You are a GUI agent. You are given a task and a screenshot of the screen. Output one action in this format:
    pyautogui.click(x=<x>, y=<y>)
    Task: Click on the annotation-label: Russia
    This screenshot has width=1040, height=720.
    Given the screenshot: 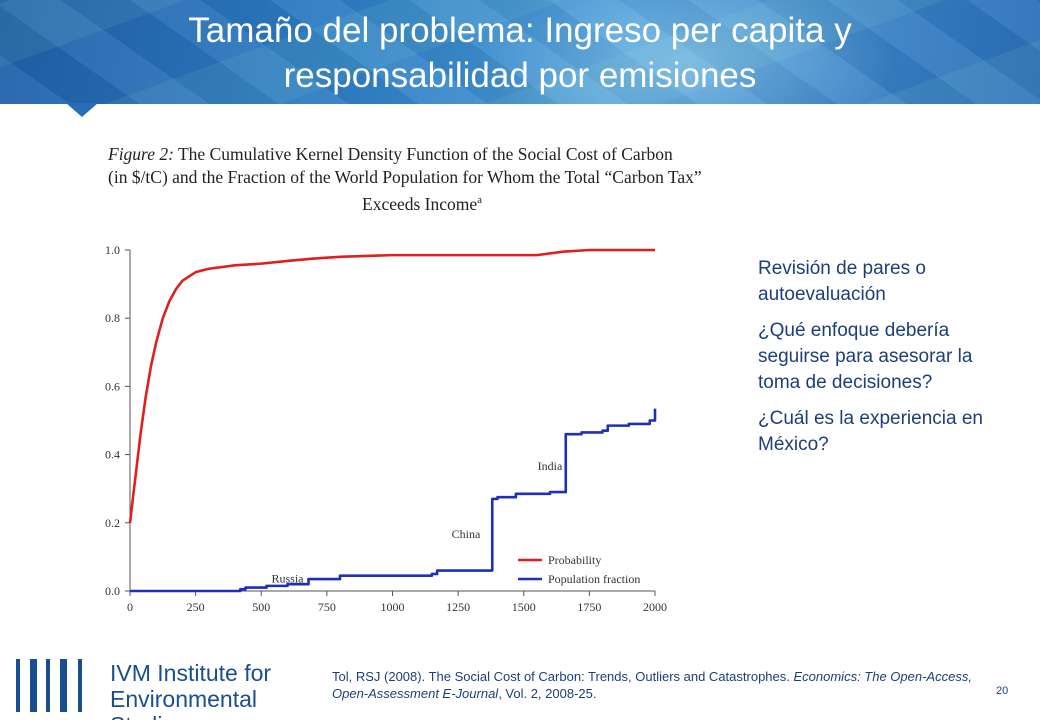 What is the action you would take?
    pyautogui.click(x=287, y=578)
    